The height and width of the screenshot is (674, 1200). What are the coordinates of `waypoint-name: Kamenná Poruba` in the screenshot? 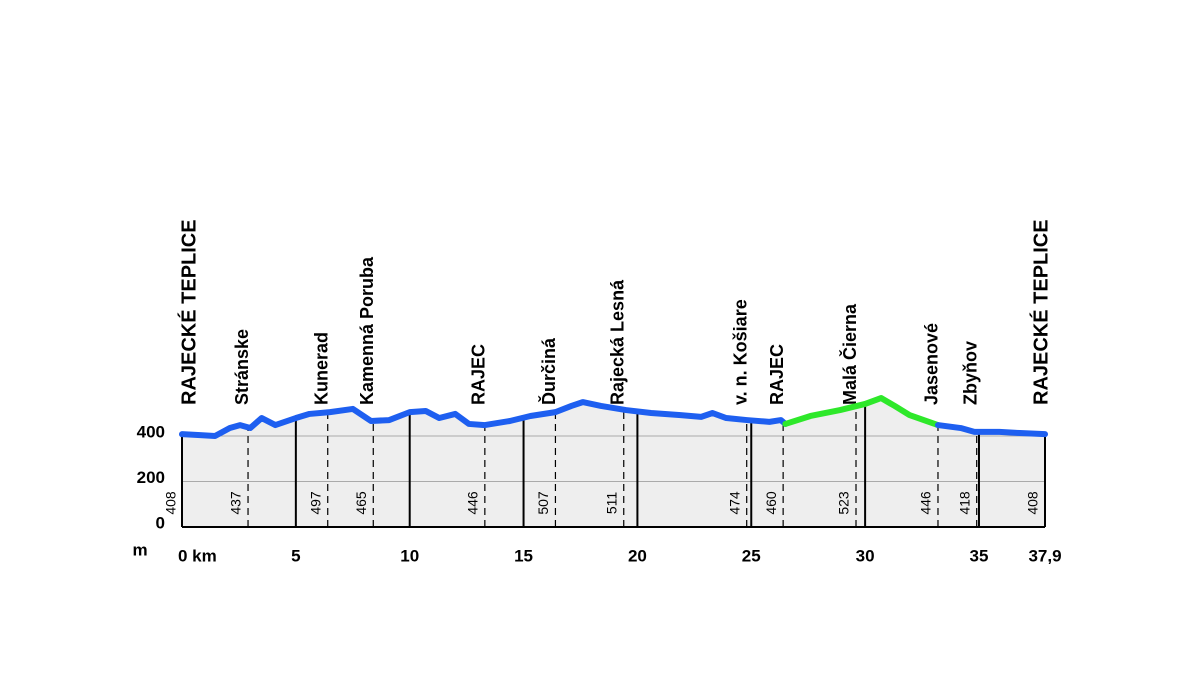 It's located at (367, 330).